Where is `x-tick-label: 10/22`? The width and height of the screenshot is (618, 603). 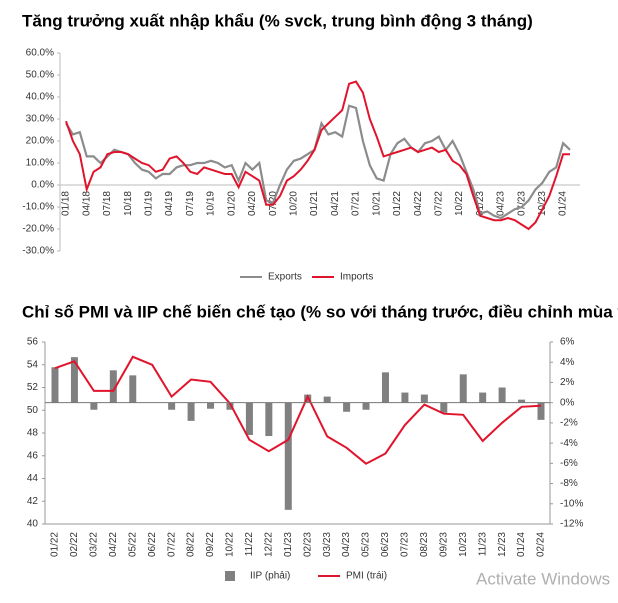
x-tick-label: 10/22 is located at coordinates (230, 544).